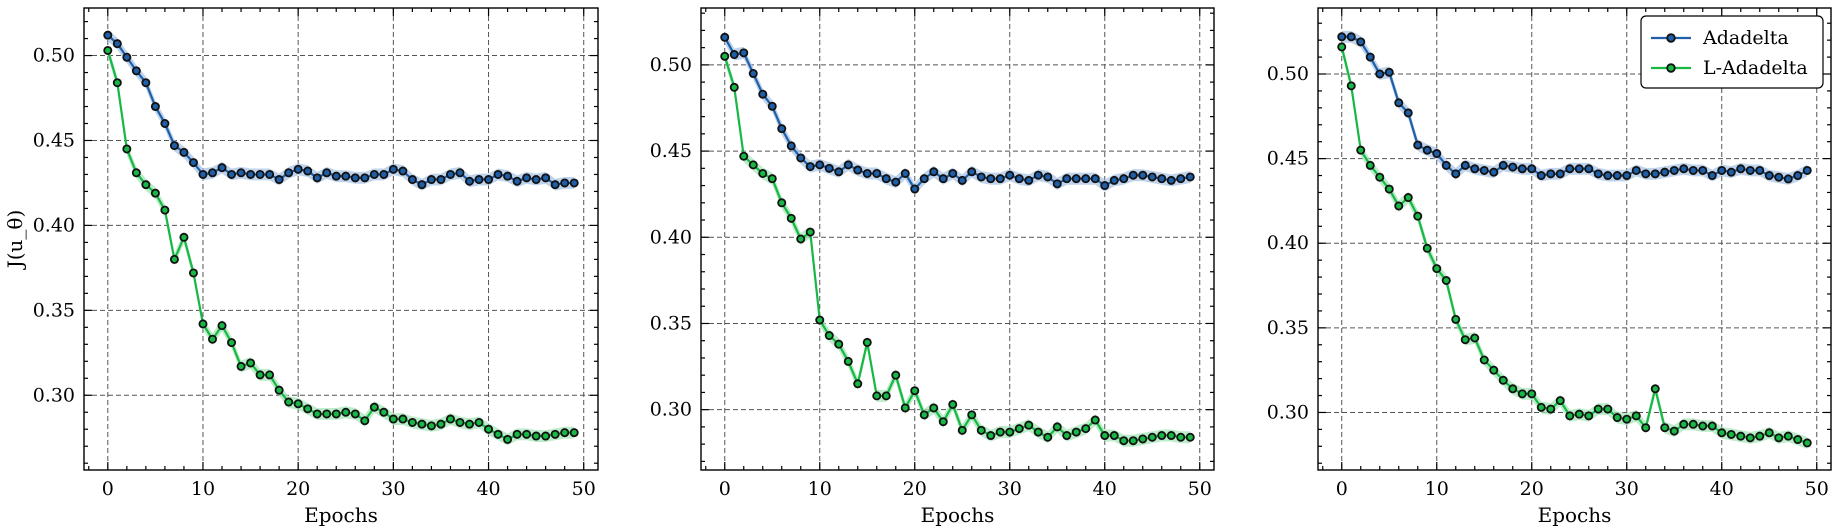  Describe the element at coordinates (341, 515) in the screenshot. I see `x-axis-label: Epochs` at that location.